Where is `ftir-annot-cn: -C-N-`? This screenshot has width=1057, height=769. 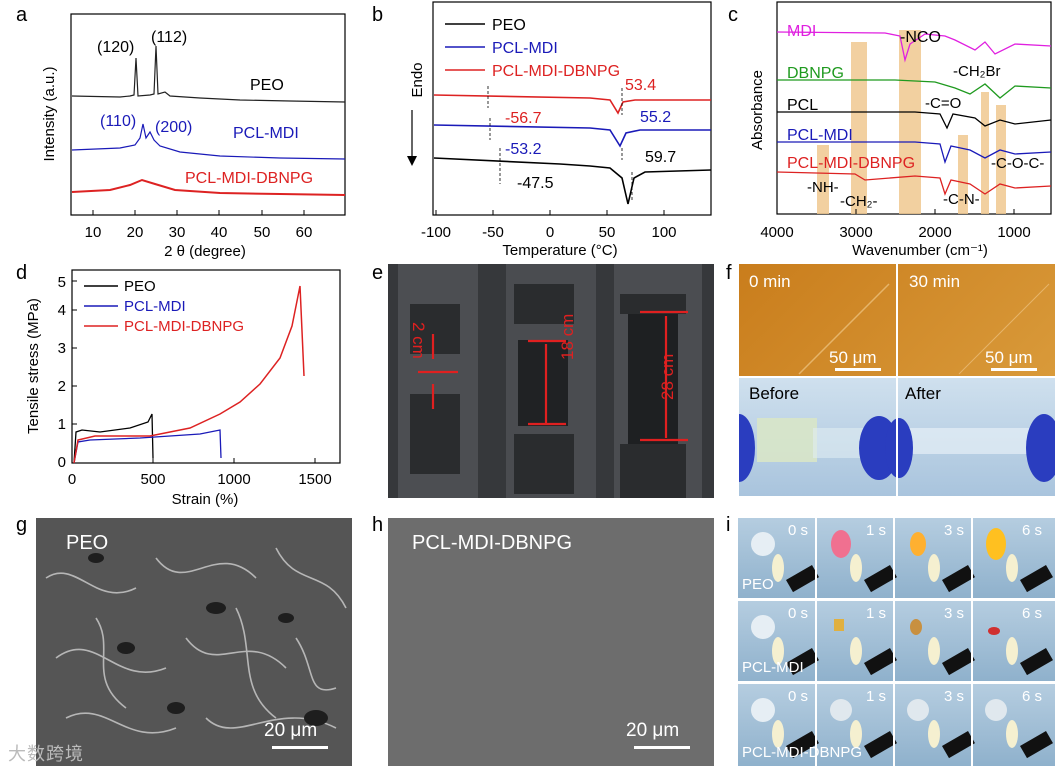
ftir-annot-cn: -C-N- is located at coordinates (961, 199).